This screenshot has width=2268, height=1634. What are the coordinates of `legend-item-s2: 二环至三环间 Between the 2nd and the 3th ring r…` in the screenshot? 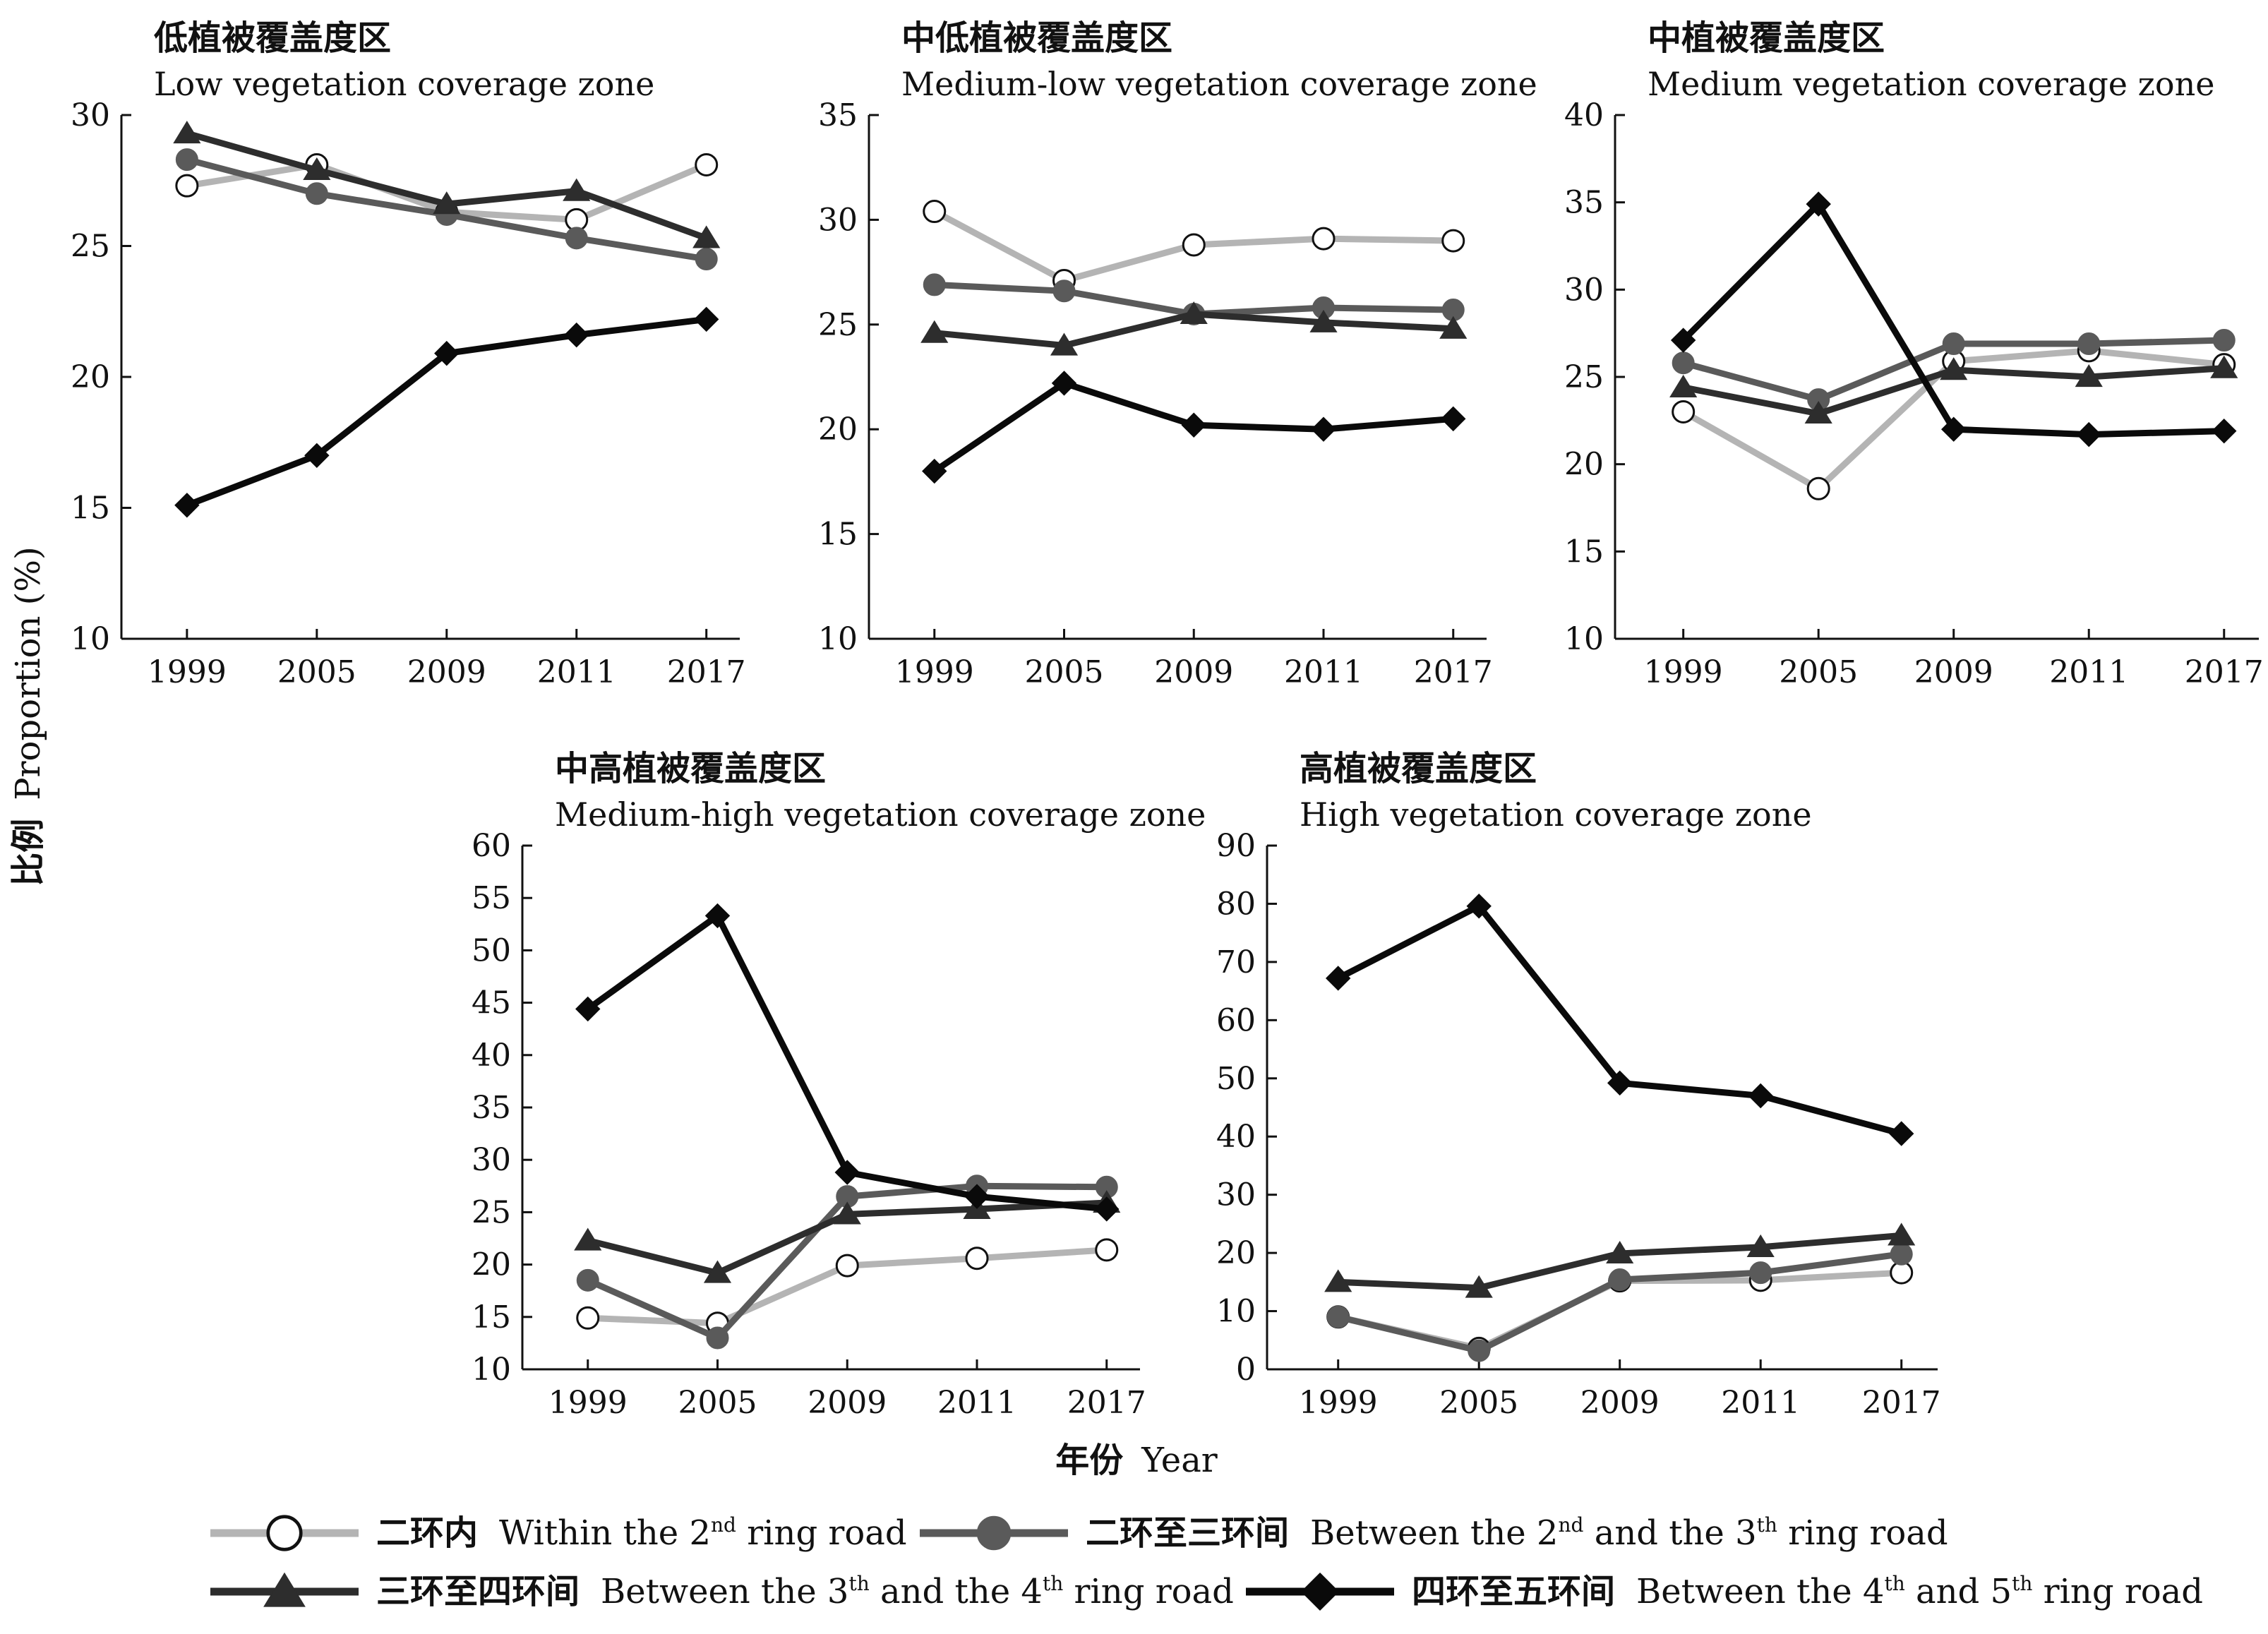 It's located at (1434, 1533).